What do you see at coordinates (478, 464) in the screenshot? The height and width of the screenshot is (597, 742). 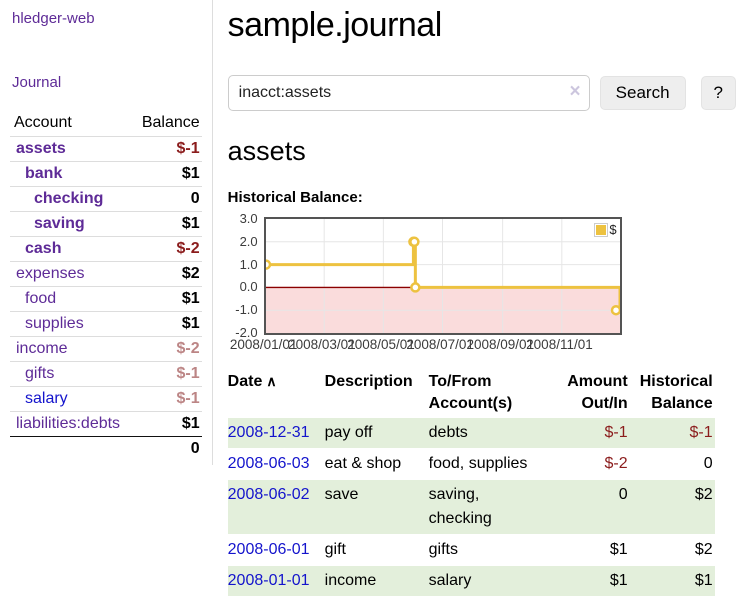 I see `register-accounts-cell: food, supplies` at bounding box center [478, 464].